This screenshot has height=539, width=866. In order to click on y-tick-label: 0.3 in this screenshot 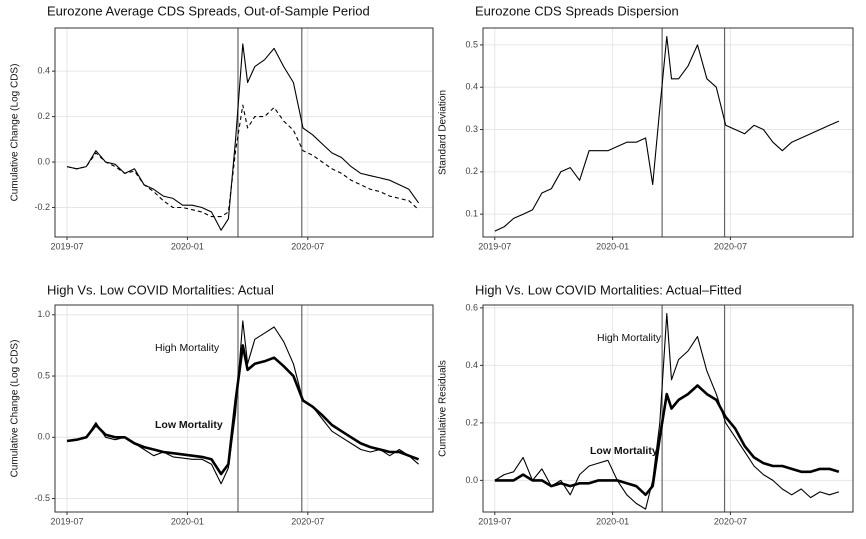, I will do `click(471, 129)`.